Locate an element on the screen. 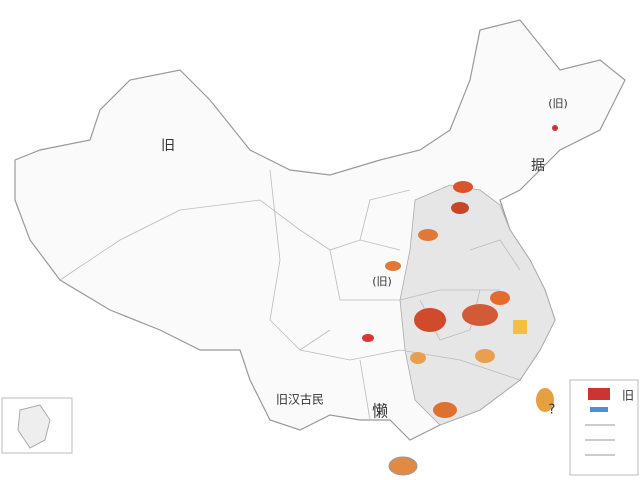  inset-map is located at coordinates (37, 425).